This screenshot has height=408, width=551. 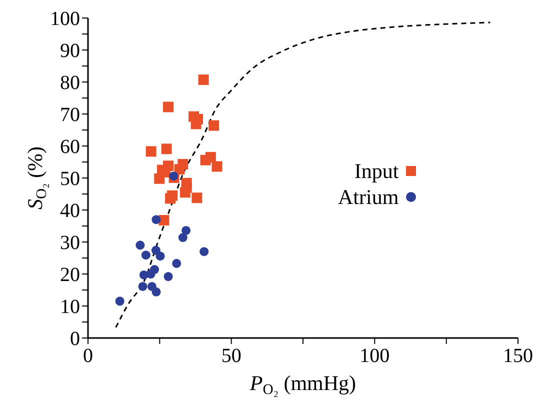 What do you see at coordinates (70, 83) in the screenshot?
I see `y-tick-label: 80` at bounding box center [70, 83].